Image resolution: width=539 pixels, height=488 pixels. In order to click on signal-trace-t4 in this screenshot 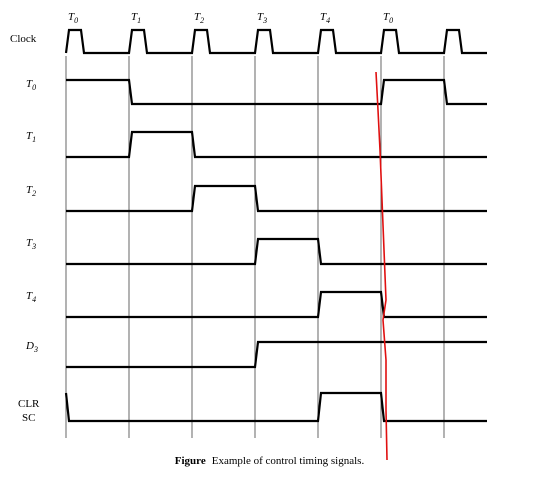, I will do `click(276, 304)`.